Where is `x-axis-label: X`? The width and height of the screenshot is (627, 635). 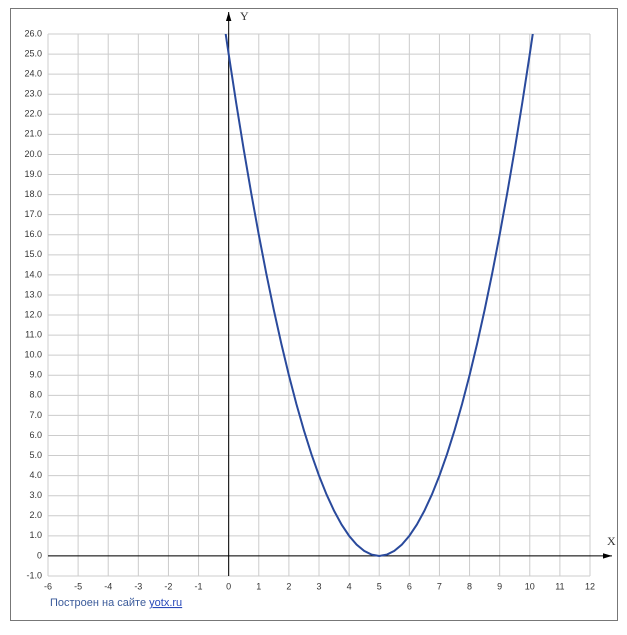
x-axis-label: X is located at coordinates (611, 541).